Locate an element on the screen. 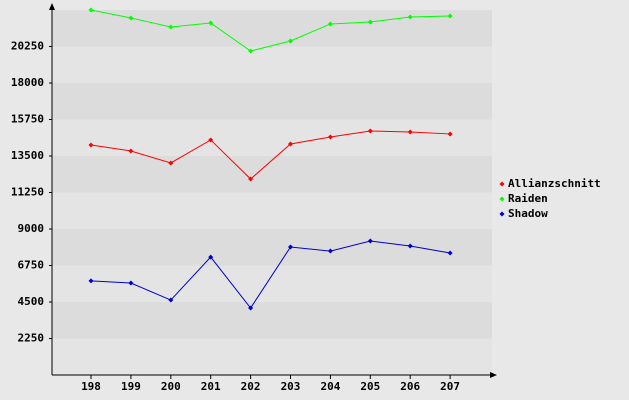 This screenshot has height=400, width=629. x-tick-label: 202 is located at coordinates (251, 386).